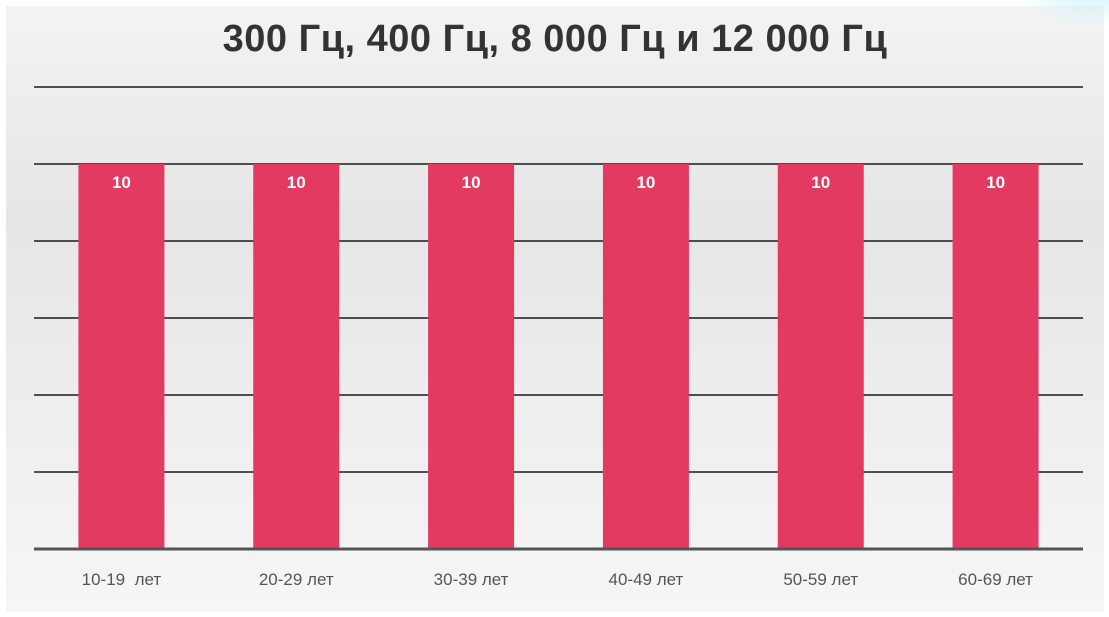 The image size is (1109, 617). What do you see at coordinates (646, 579) in the screenshot?
I see `x-tick-label-4: 40-49 лет` at bounding box center [646, 579].